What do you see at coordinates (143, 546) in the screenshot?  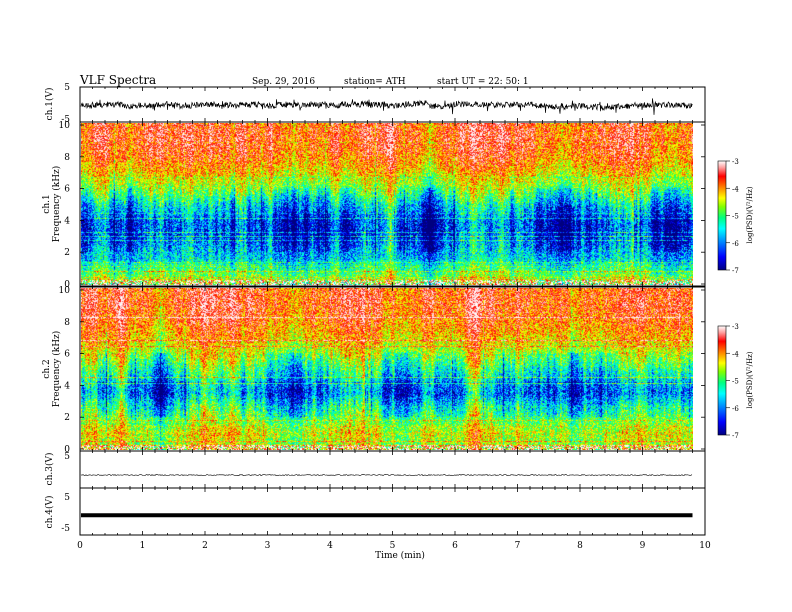 I see `x-tick-label: 1` at bounding box center [143, 546].